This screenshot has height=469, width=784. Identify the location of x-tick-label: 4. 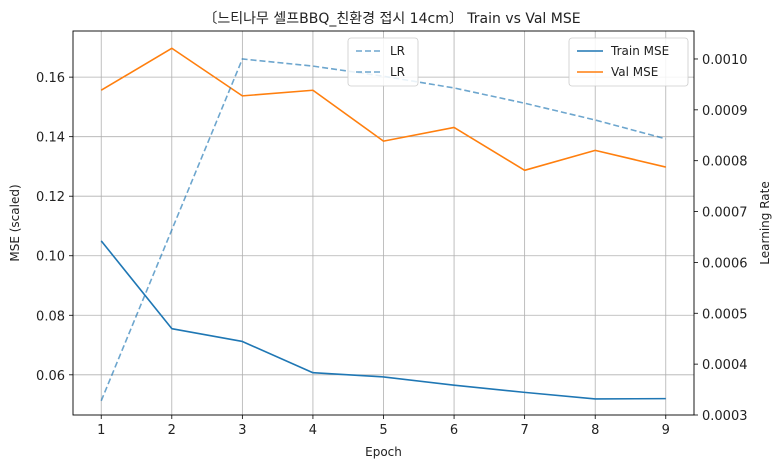
(313, 430).